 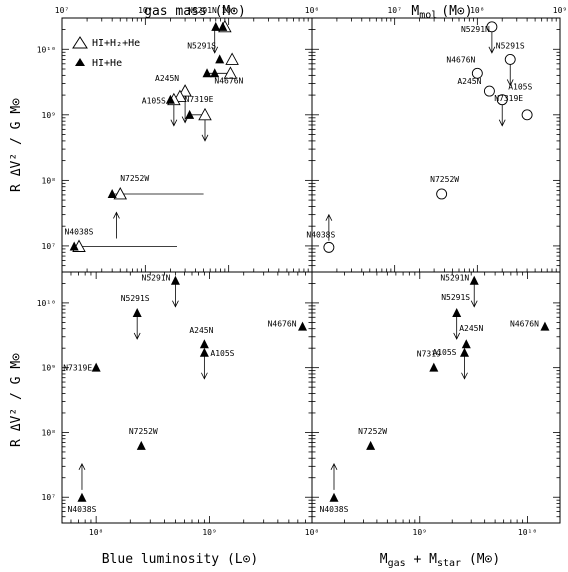 What do you see at coordinates (116, 43) in the screenshot?
I see `legend-open-label: HI+H₂+He` at bounding box center [116, 43].